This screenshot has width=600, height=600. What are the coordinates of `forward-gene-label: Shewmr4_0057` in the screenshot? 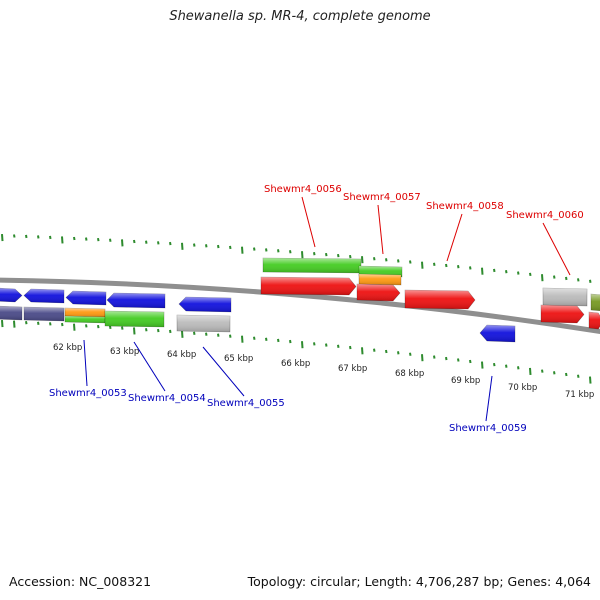 It's located at (382, 197).